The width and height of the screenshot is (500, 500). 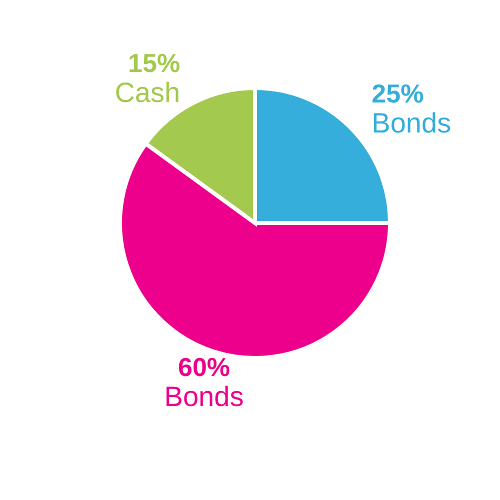 What do you see at coordinates (147, 92) in the screenshot?
I see `slice-label: Cash` at bounding box center [147, 92].